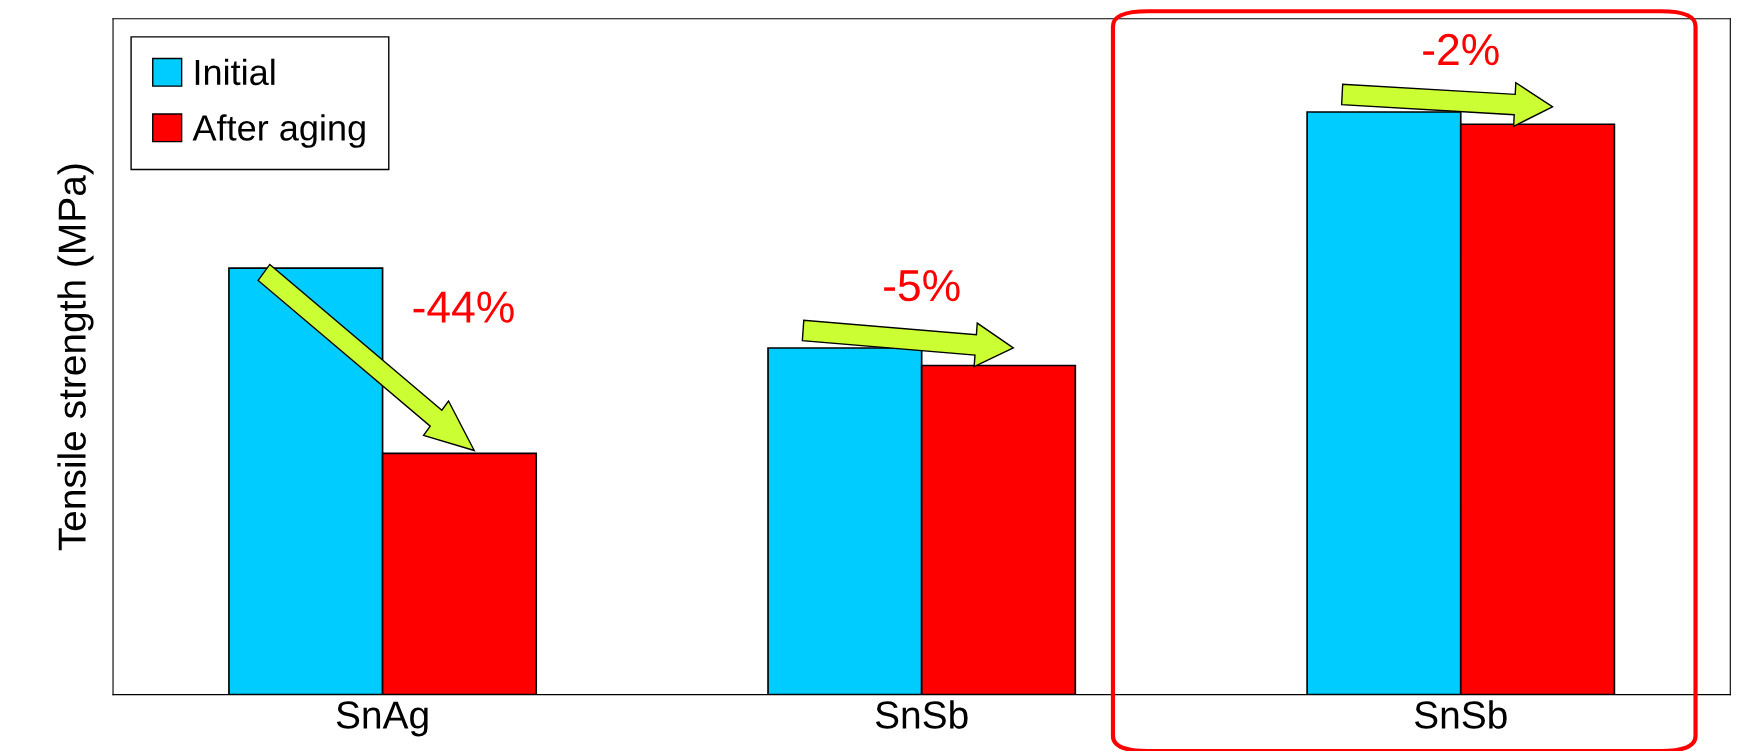 This screenshot has height=751, width=1739. Describe the element at coordinates (922, 286) in the screenshot. I see `annotation: -5%` at that location.